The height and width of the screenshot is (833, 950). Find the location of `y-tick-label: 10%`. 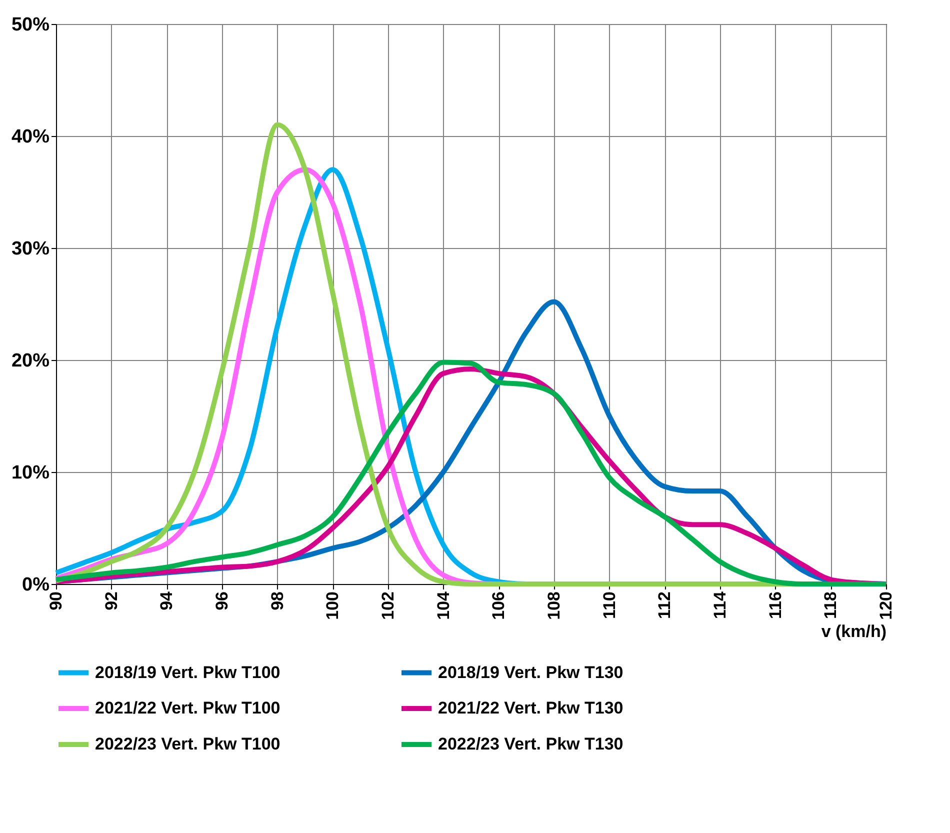

y-tick-label: 10% is located at coordinates (30, 473).